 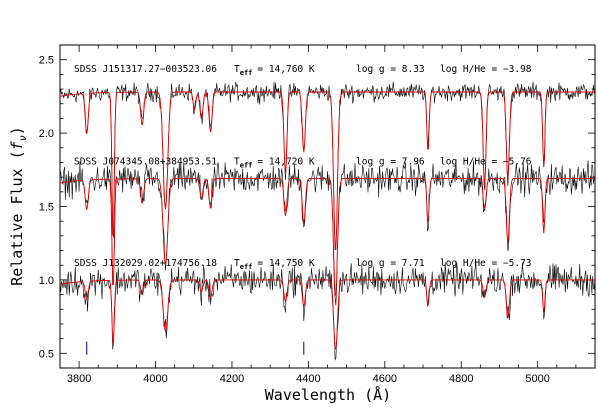 I want to click on spectrum-label-logg: log g = 8.33, so click(x=390, y=69).